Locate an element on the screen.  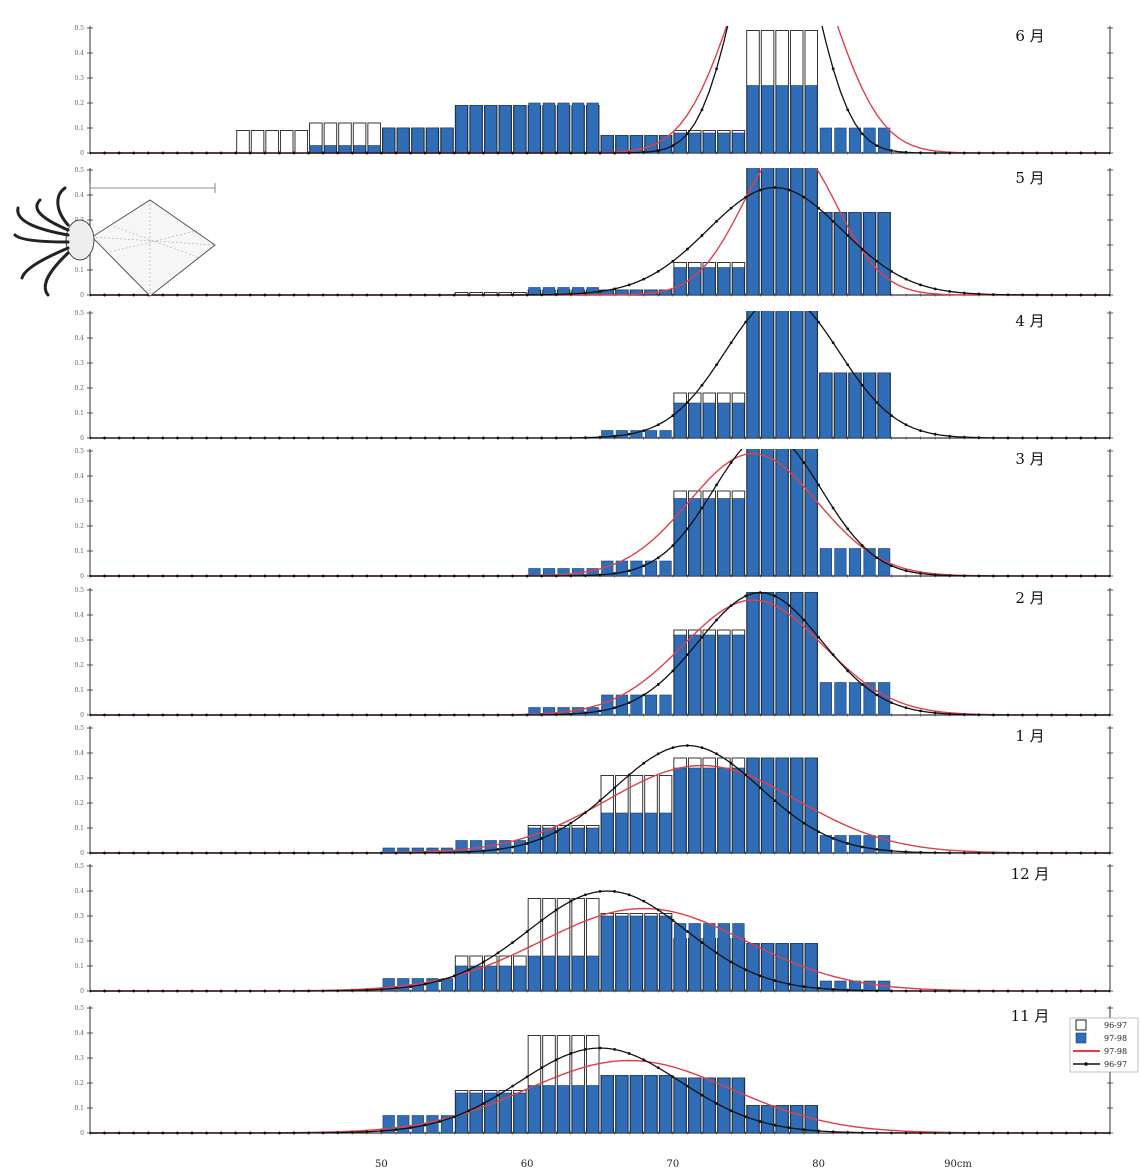
month-label: 3 月 is located at coordinates (1029, 459).